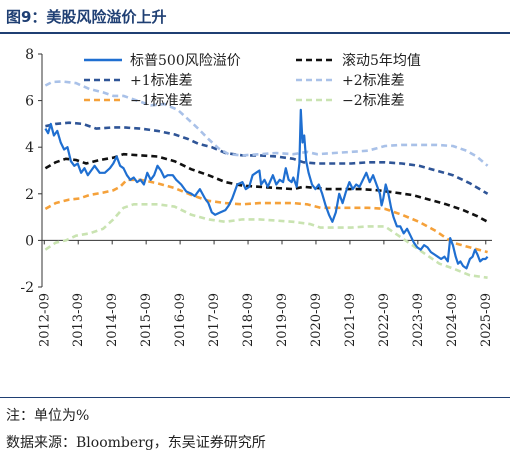 Image resolution: width=510 pixels, height=460 pixels. What do you see at coordinates (350, 320) in the screenshot?
I see `x-tick-label: 2021-09` at bounding box center [350, 320].